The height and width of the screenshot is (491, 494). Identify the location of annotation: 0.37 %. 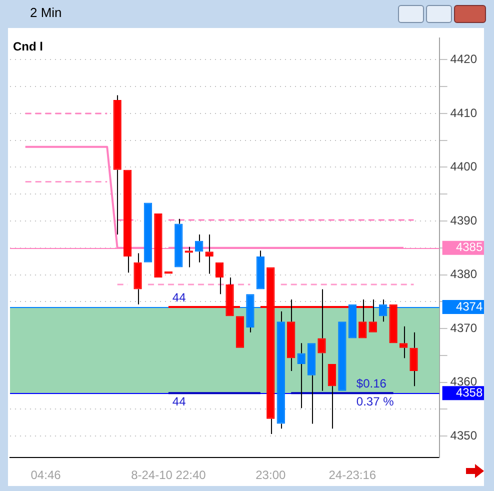
(375, 401).